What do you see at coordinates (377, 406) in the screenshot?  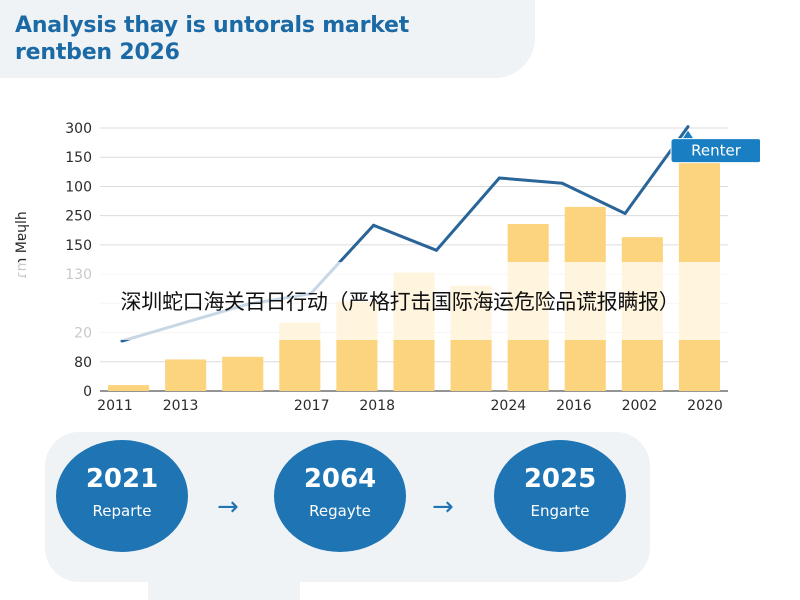 I see `x-tick-label: 2018` at bounding box center [377, 406].